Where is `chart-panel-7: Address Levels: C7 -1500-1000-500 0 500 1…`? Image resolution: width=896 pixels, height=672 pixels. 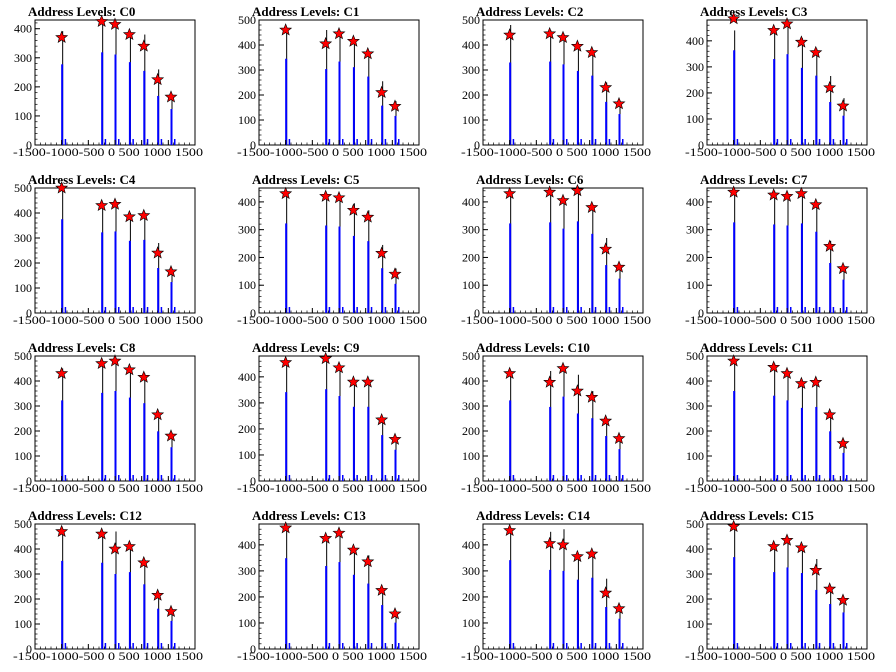 chart-panel-7: Address Levels: C7 -1500-1000-500 0 500 1… is located at coordinates (780, 249).